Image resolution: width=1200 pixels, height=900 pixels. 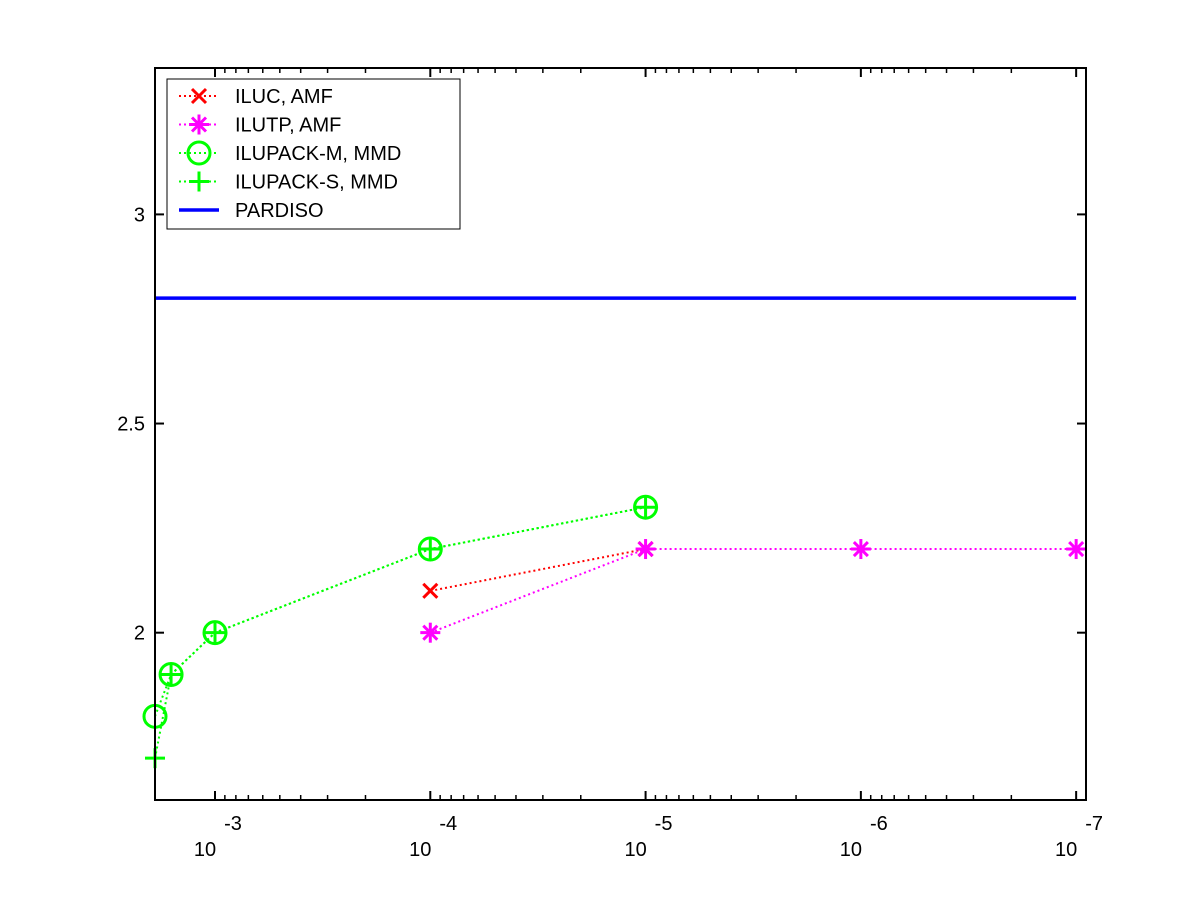 What do you see at coordinates (448, 824) in the screenshot?
I see `x-tick-label-exp-1: -4` at bounding box center [448, 824].